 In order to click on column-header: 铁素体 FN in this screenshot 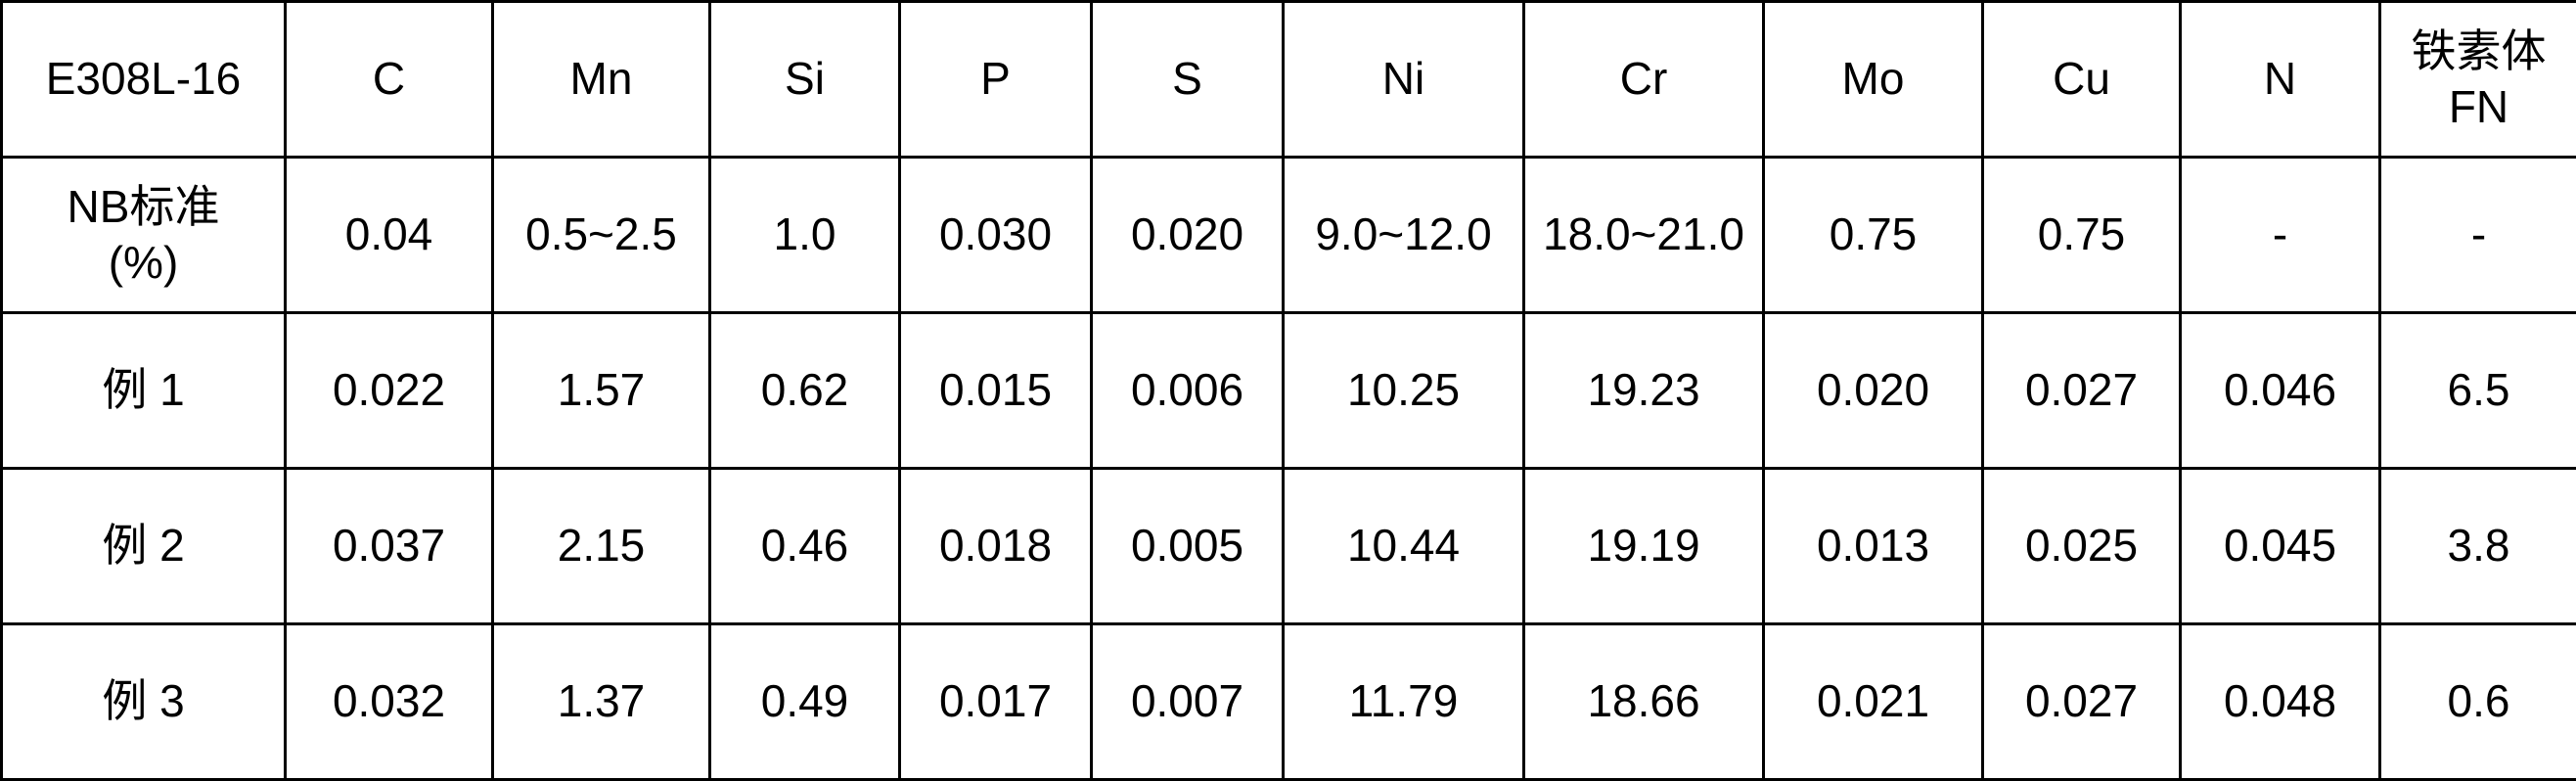, I will do `click(2478, 80)`.